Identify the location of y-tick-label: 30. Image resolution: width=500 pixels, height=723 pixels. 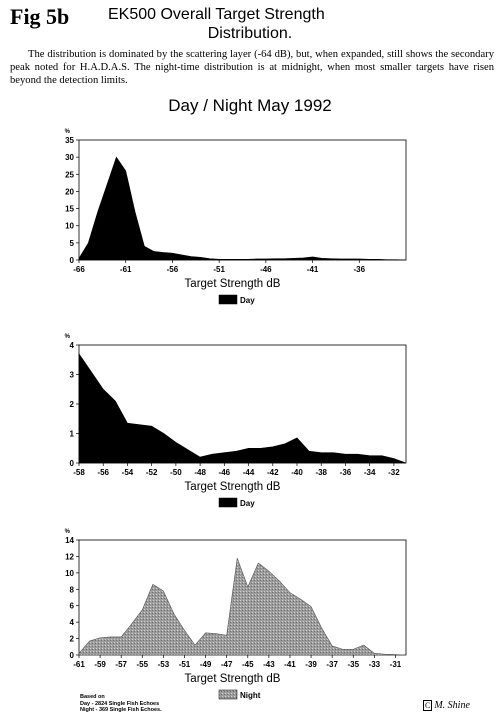
(69, 157).